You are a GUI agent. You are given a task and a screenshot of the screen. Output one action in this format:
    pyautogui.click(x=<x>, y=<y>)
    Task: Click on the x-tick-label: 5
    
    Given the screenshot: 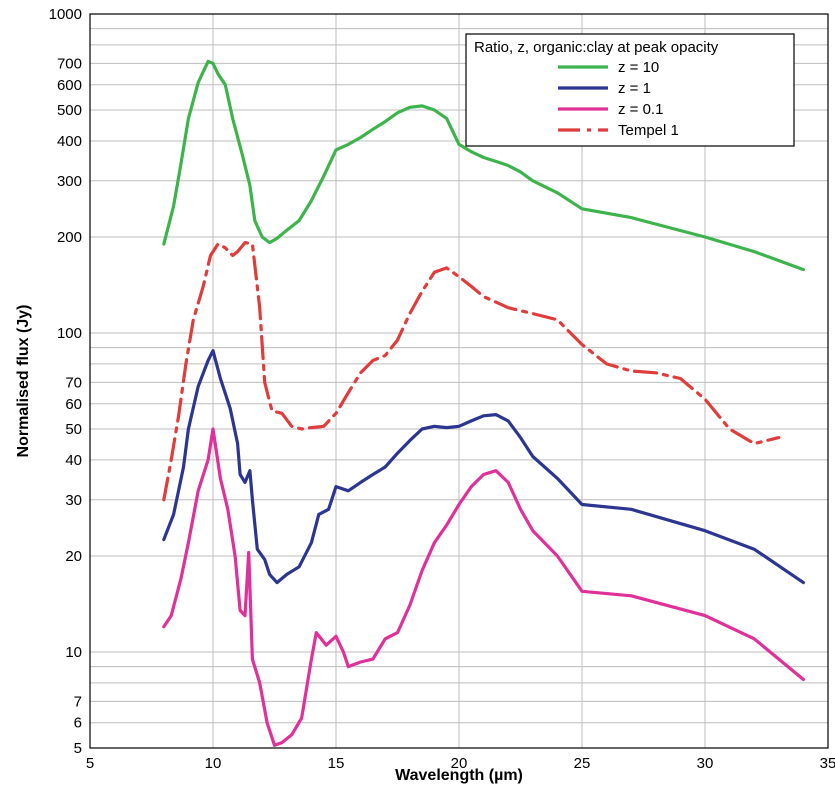 What is the action you would take?
    pyautogui.click(x=90, y=763)
    